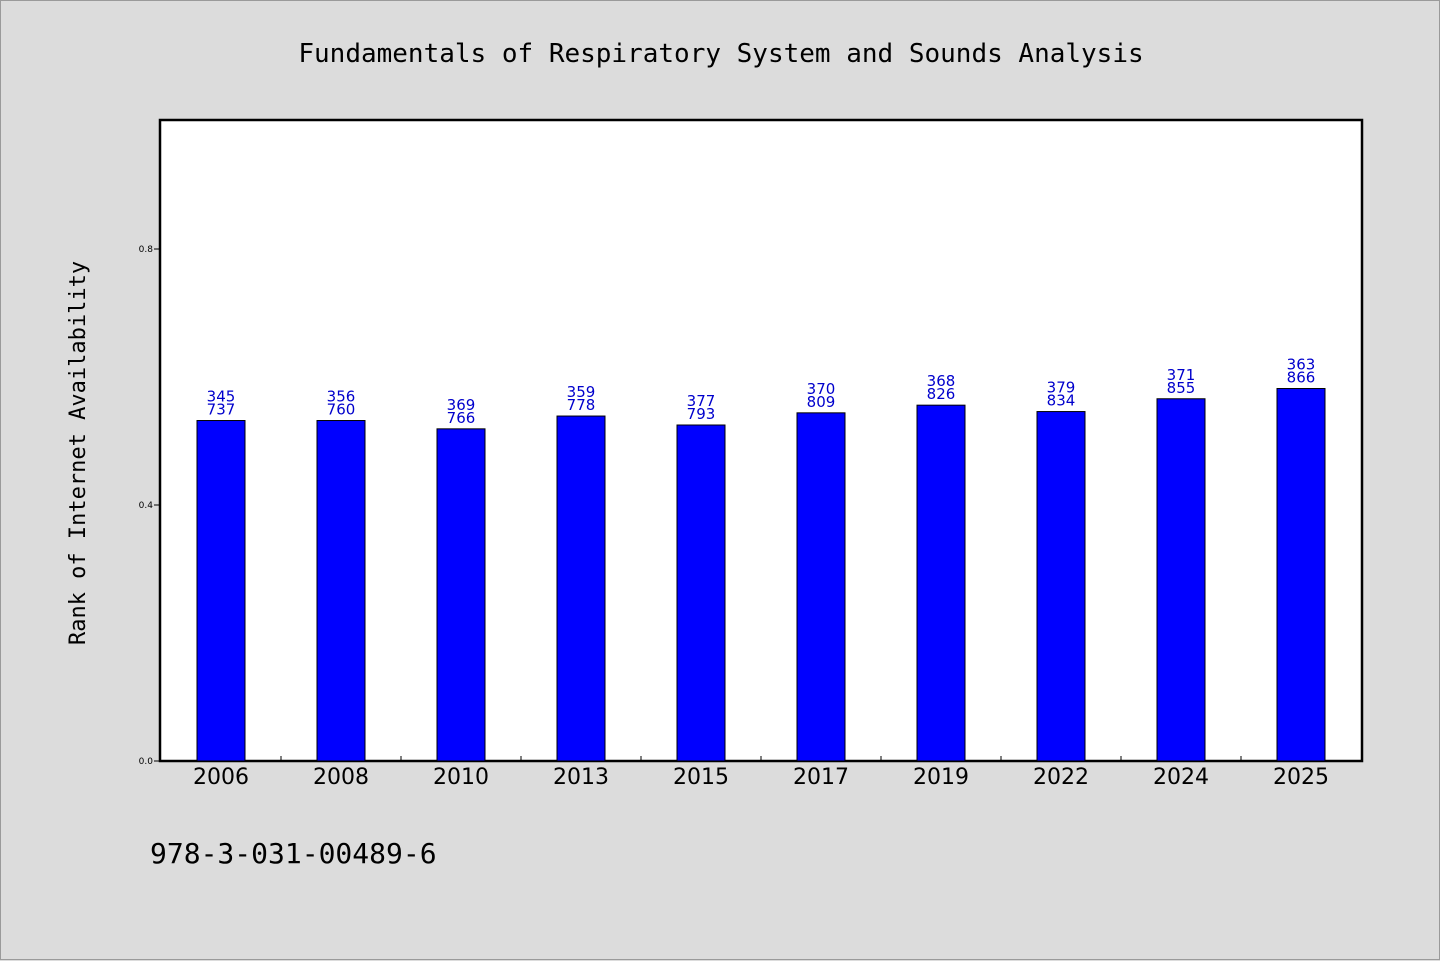 The width and height of the screenshot is (1440, 961). Describe the element at coordinates (1061, 388) in the screenshot. I see `data-label: 379` at that location.